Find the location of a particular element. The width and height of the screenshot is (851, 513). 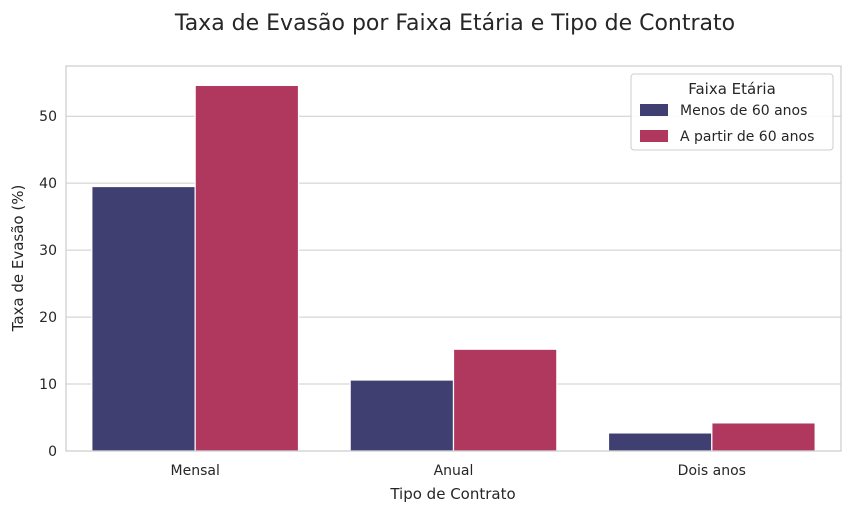

x-tick-label: Dois anos is located at coordinates (712, 471).